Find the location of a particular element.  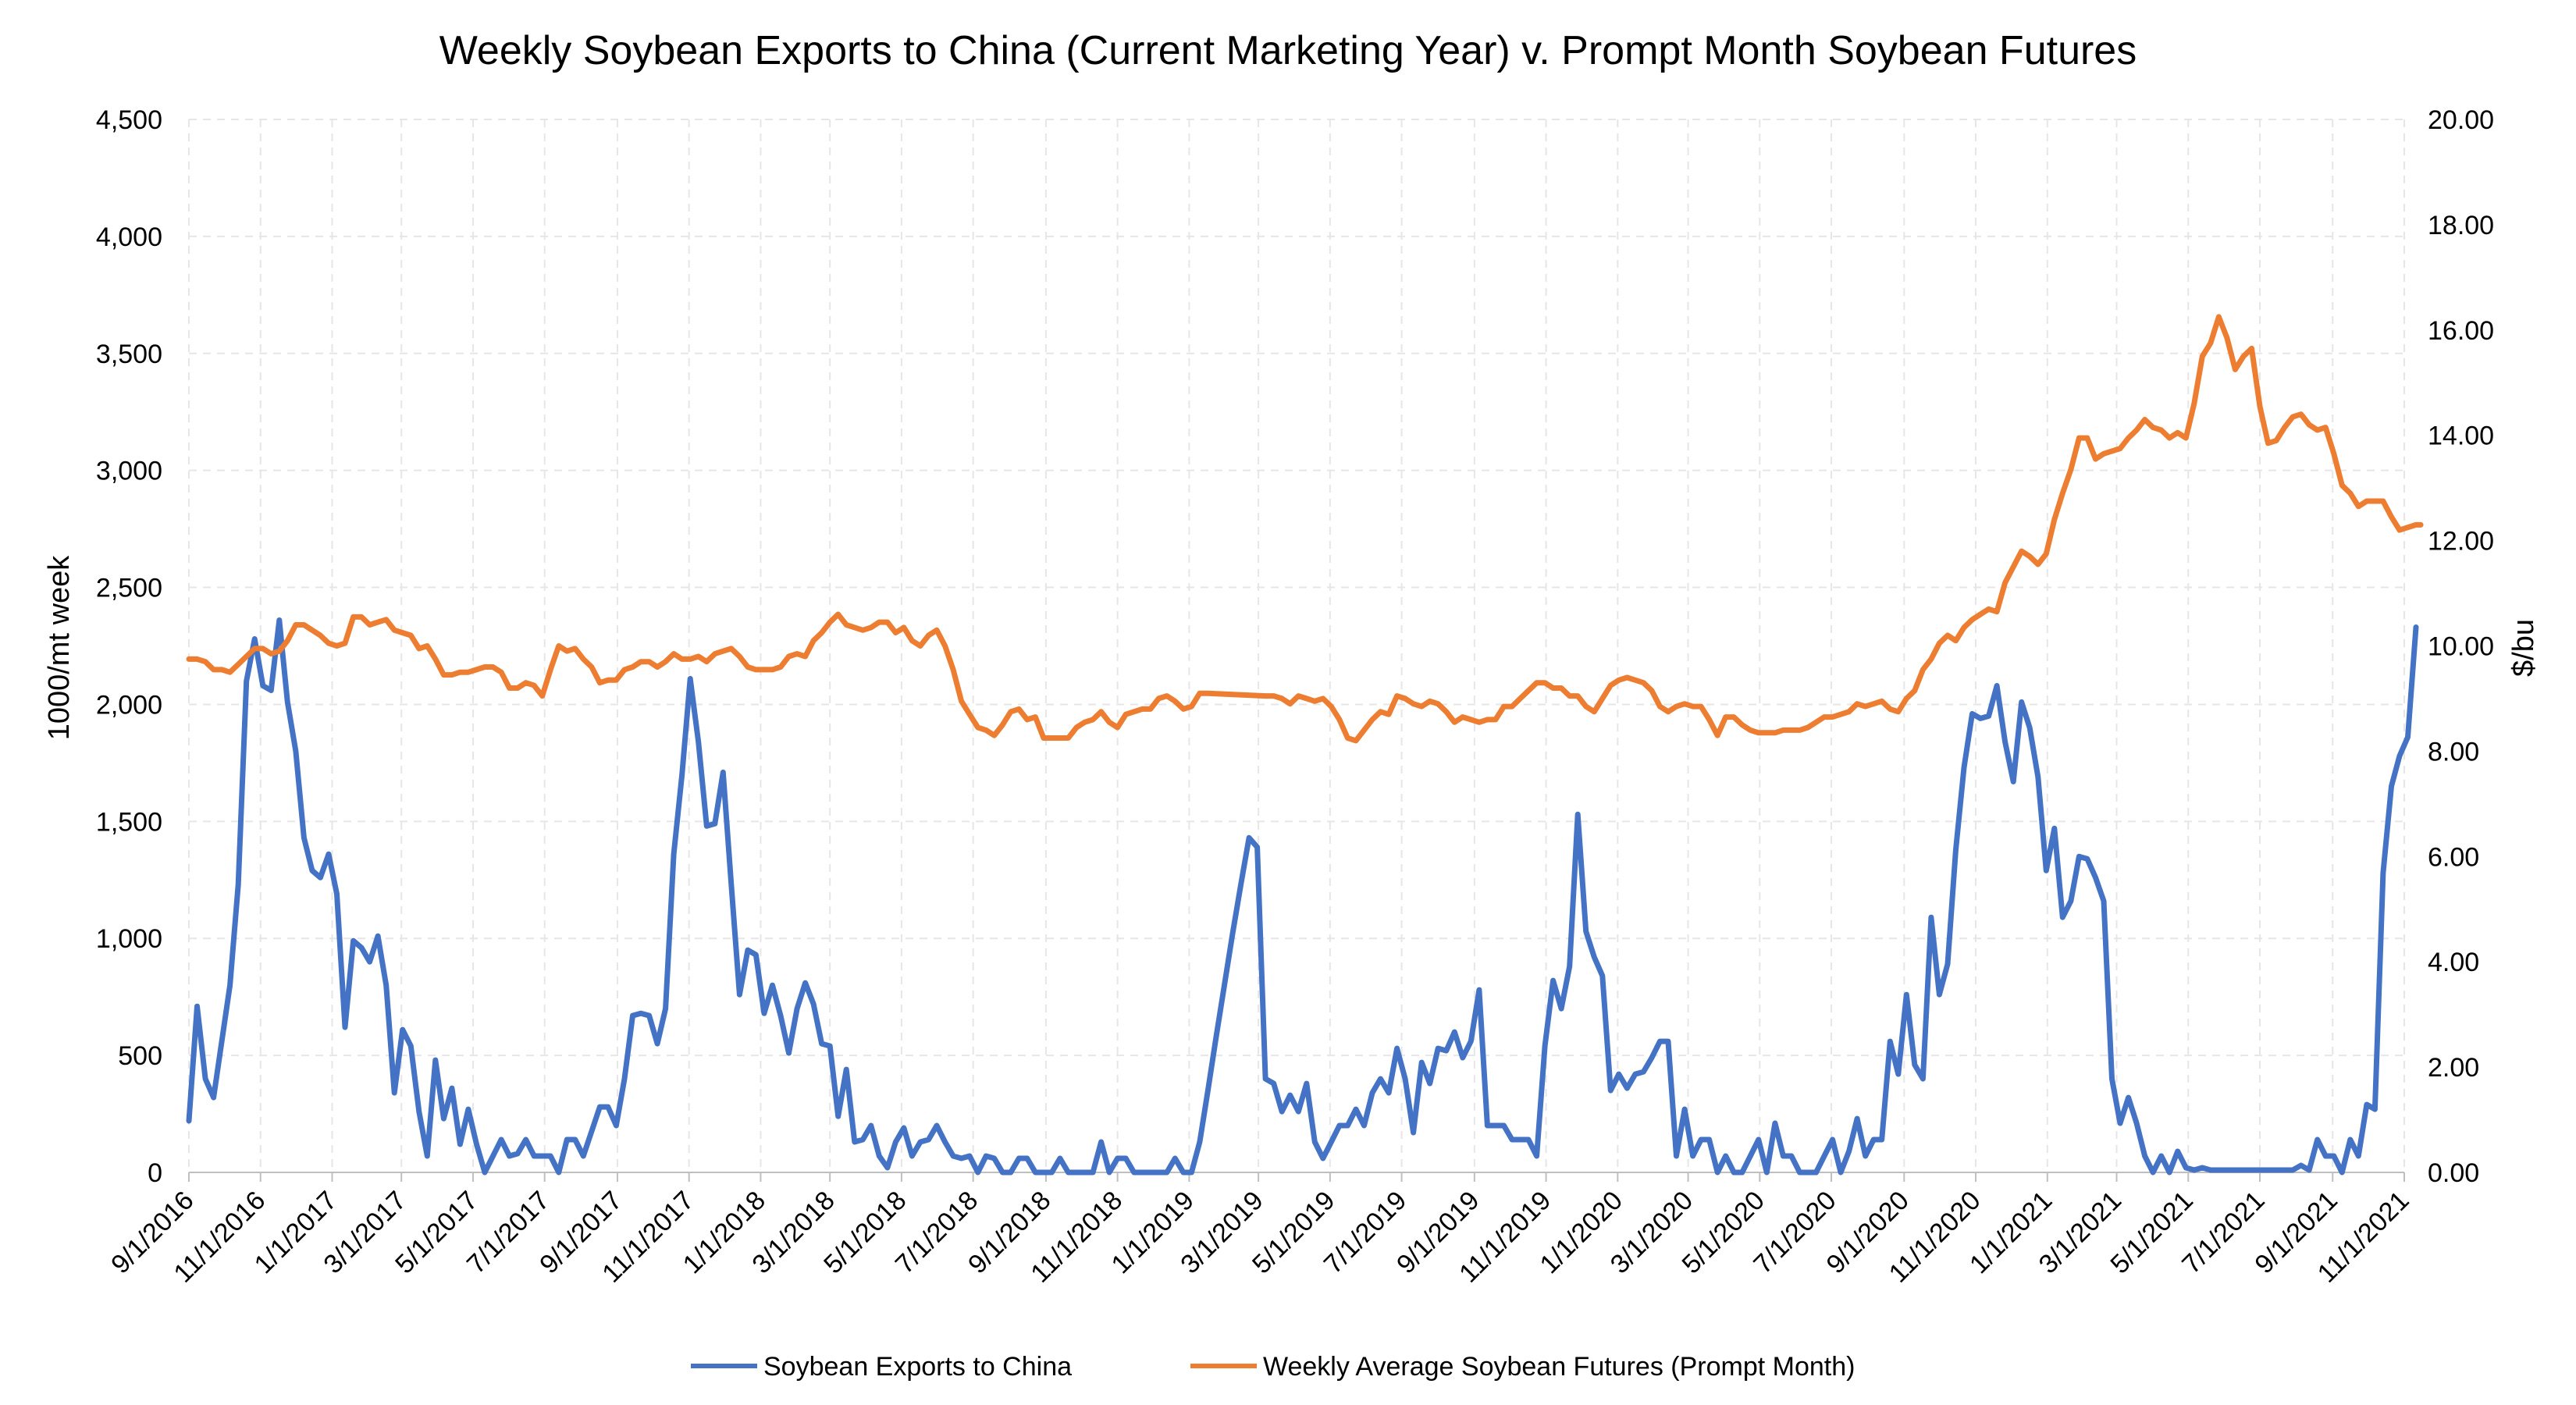

y-right-tick-label: 18.00 is located at coordinates (2461, 225).